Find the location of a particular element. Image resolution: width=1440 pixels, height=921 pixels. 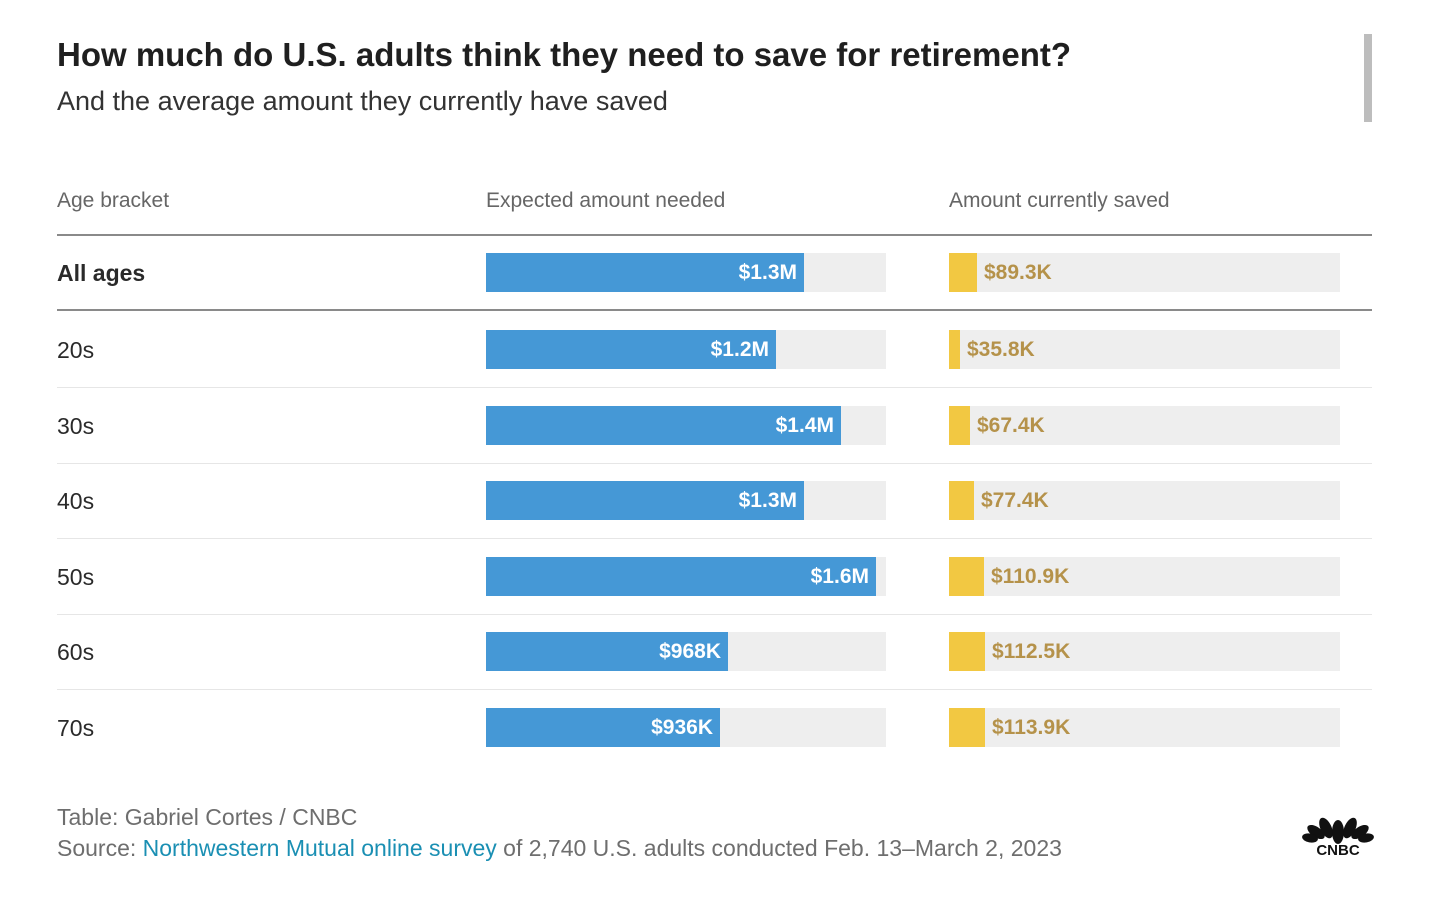

saved-bar-track: $77.4K is located at coordinates (1144, 500).